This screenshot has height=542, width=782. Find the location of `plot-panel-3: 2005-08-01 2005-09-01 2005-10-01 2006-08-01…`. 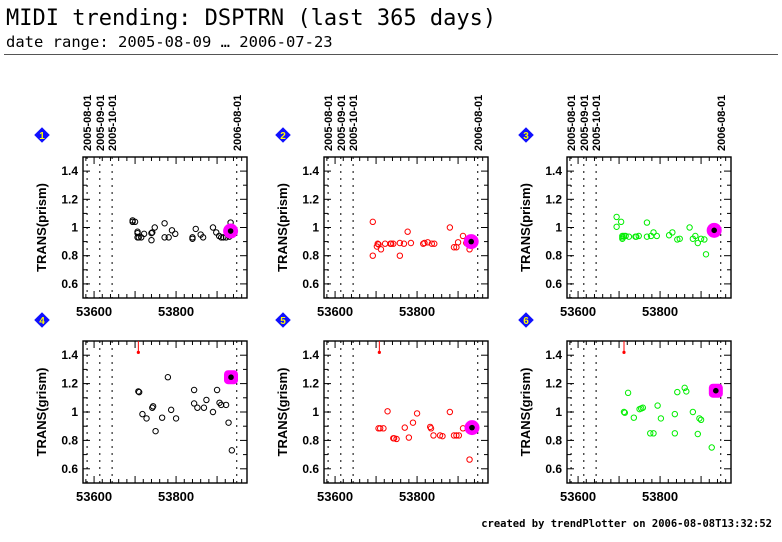

plot-panel-3: 2005-08-01 2005-09-01 2005-10-01 2006-08-01… is located at coordinates (625, 207).